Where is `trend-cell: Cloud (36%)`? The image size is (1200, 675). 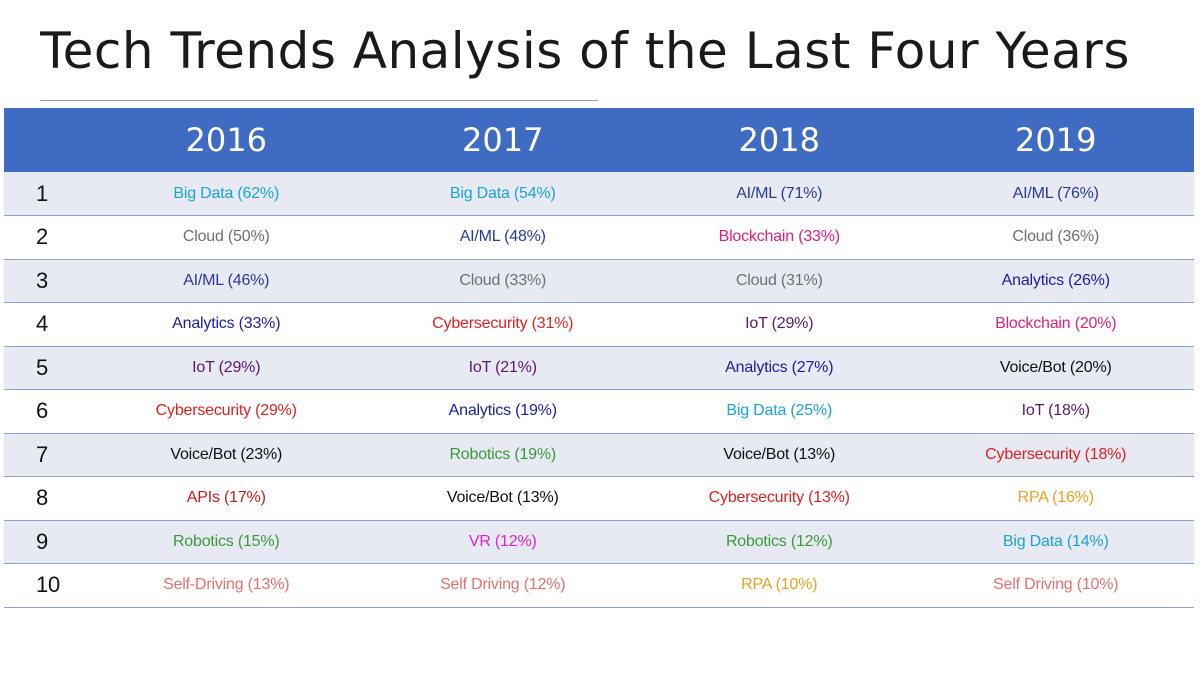
trend-cell: Cloud (36%) is located at coordinates (1055, 237).